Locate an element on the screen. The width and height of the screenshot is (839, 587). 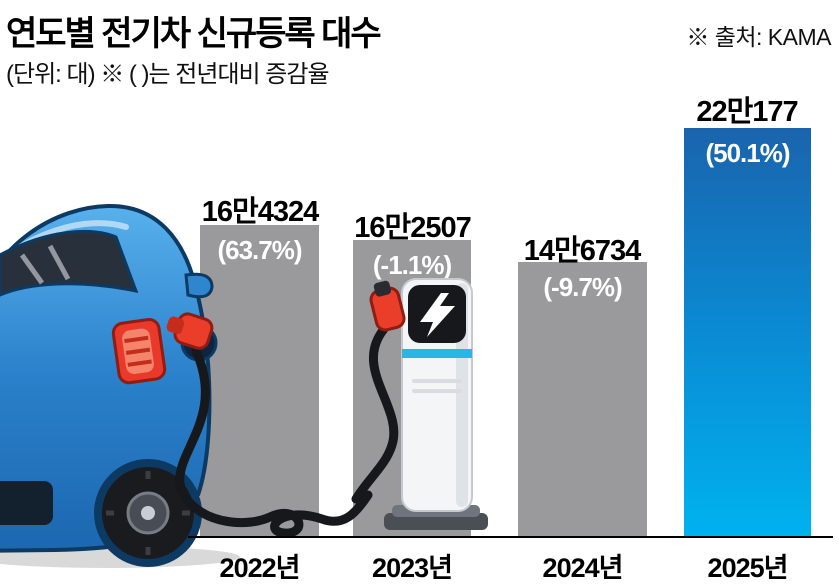
charging-plug is located at coordinates (190, 331).